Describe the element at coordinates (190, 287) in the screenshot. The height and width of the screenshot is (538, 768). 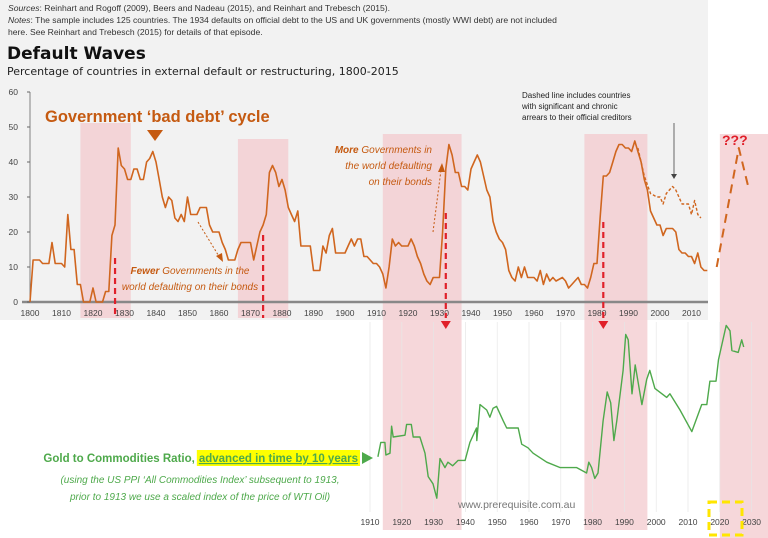
I see `fewer-text-2: world defaulting on their bonds` at that location.